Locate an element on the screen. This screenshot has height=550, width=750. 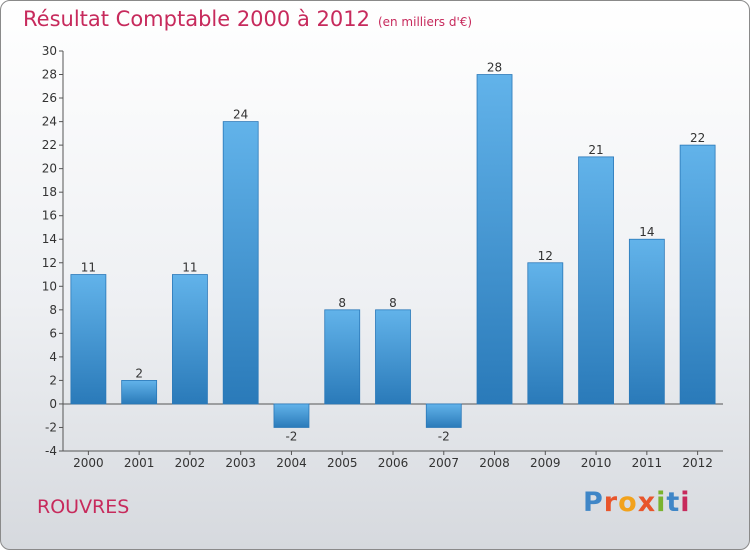
y-tick-label: 12 is located at coordinates (49, 263).